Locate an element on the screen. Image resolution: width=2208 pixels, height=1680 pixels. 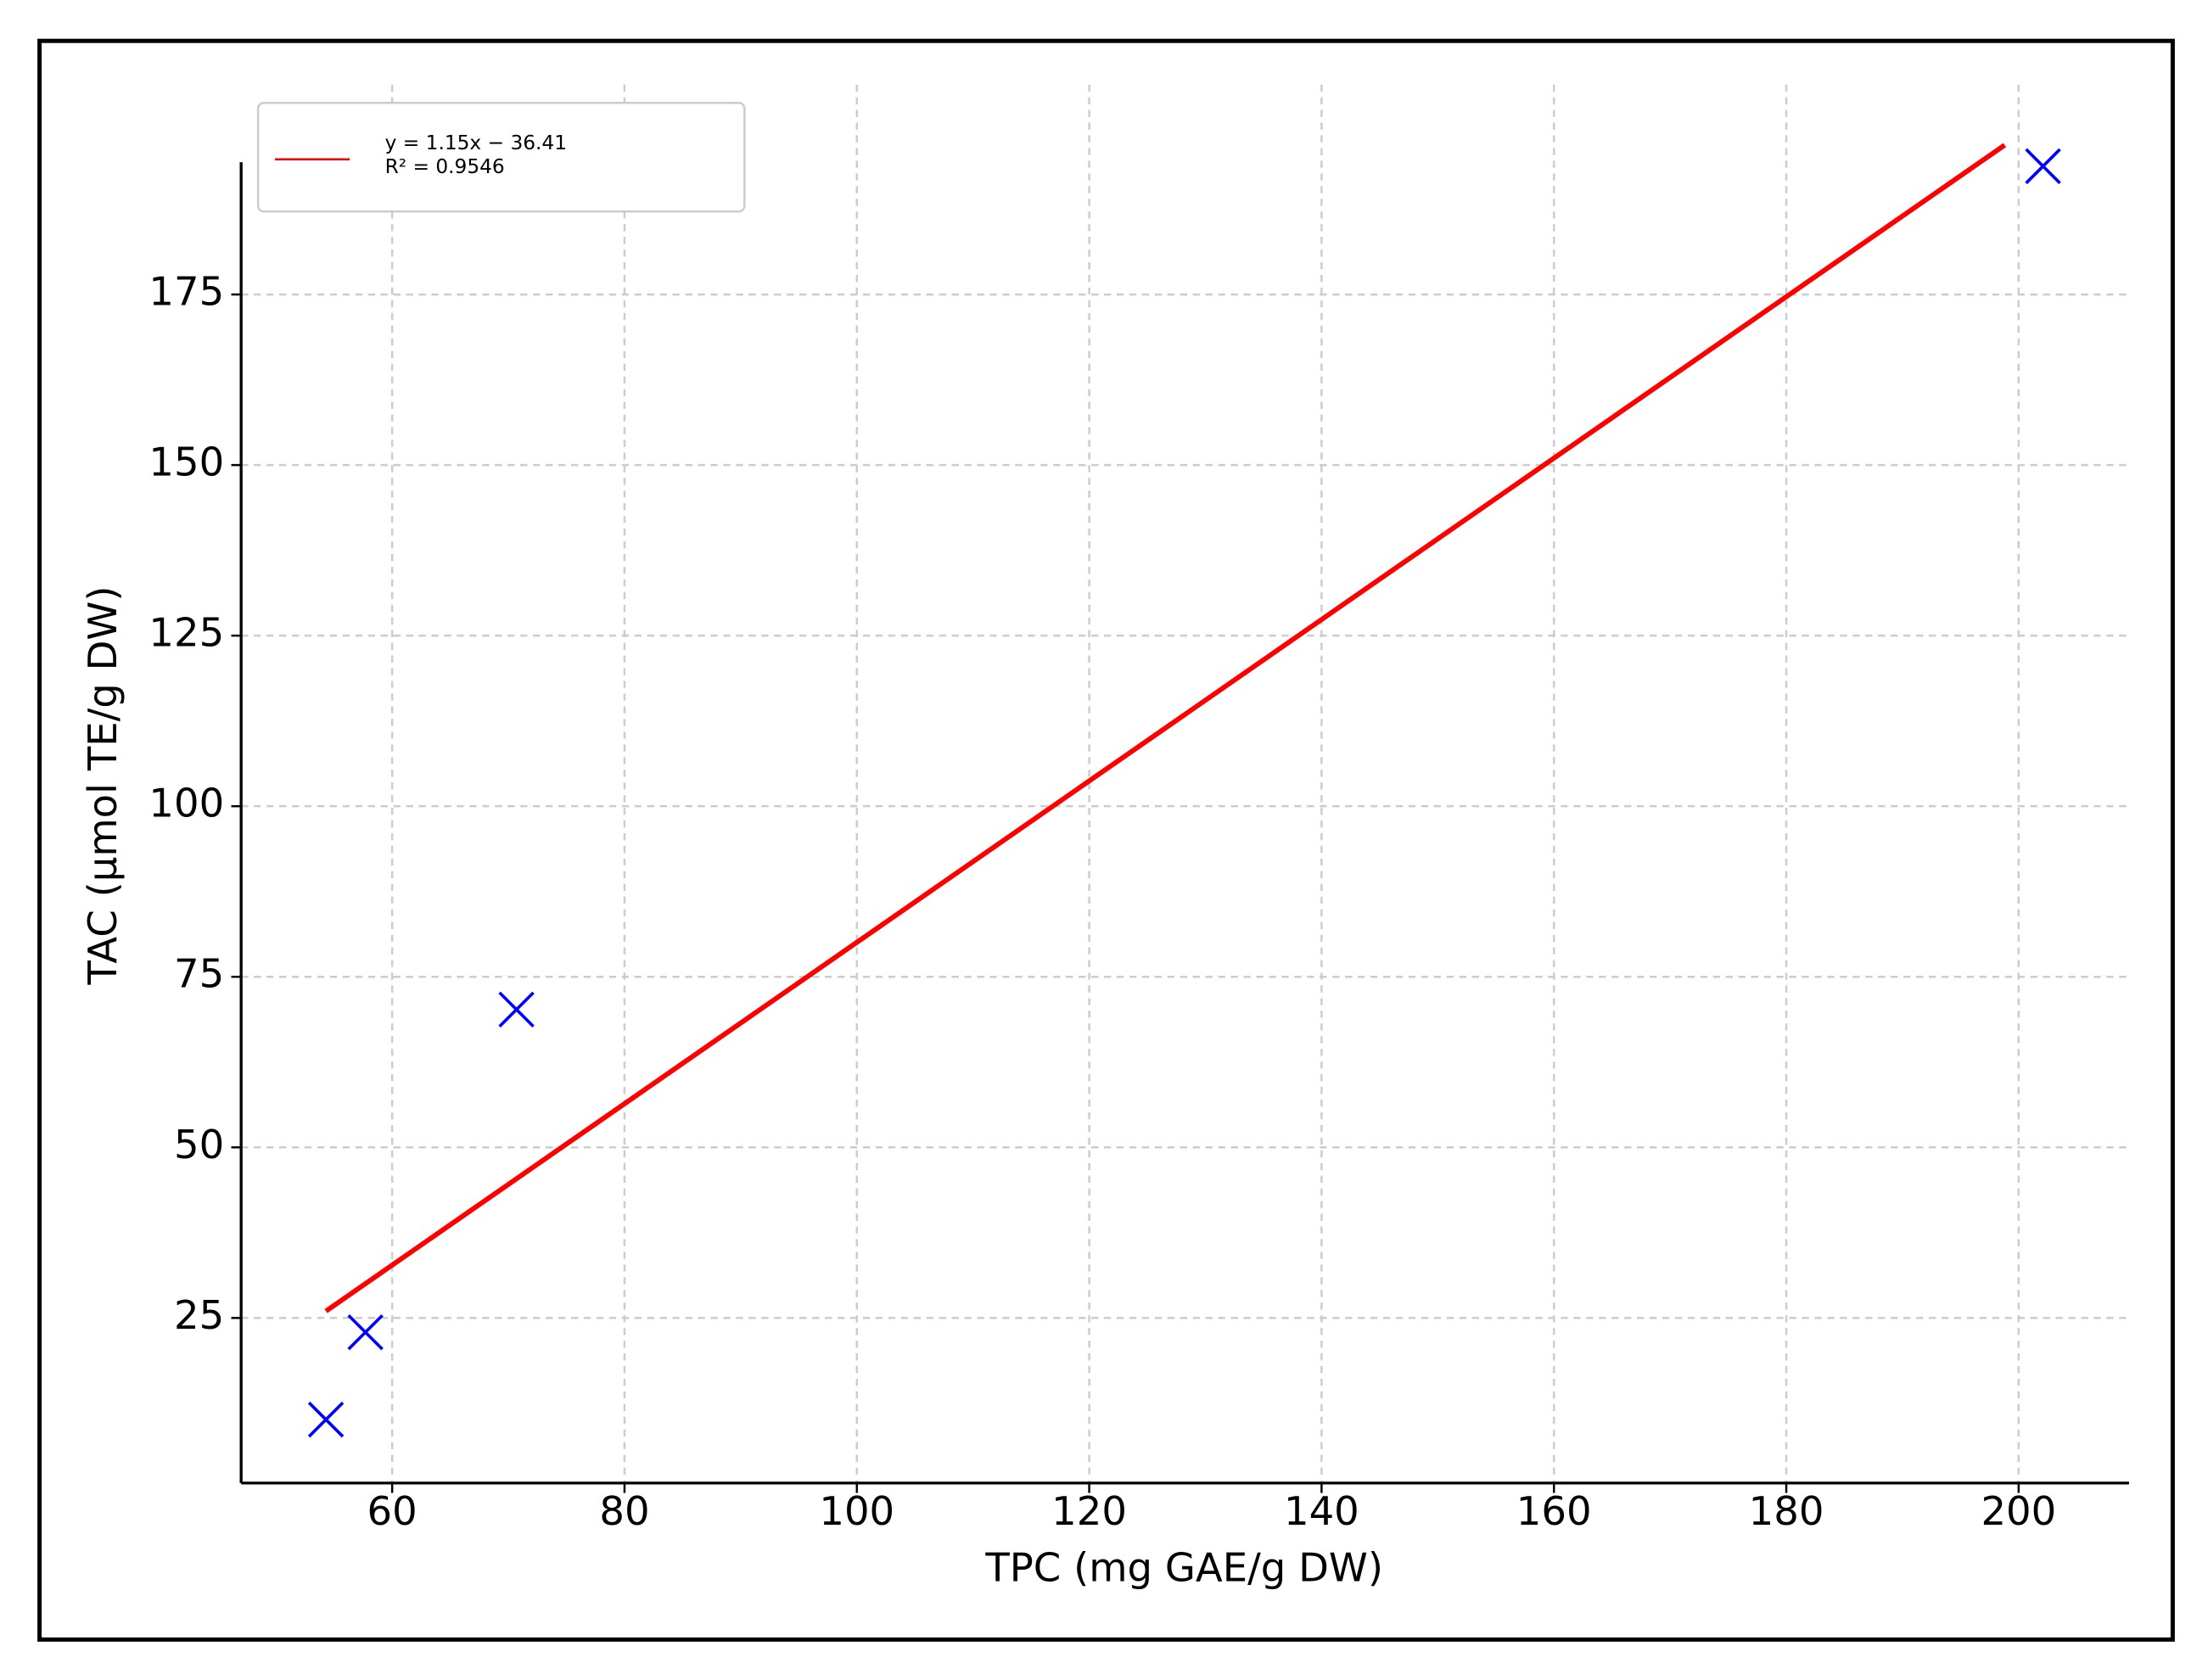
y-tick-label: 150 is located at coordinates (187, 463).